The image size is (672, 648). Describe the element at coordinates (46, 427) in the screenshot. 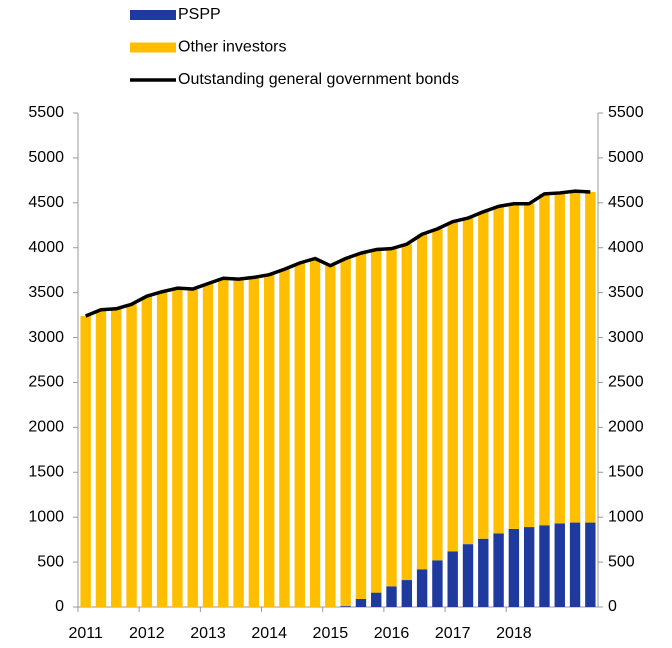

I see `y-tick-label: 2000` at that location.